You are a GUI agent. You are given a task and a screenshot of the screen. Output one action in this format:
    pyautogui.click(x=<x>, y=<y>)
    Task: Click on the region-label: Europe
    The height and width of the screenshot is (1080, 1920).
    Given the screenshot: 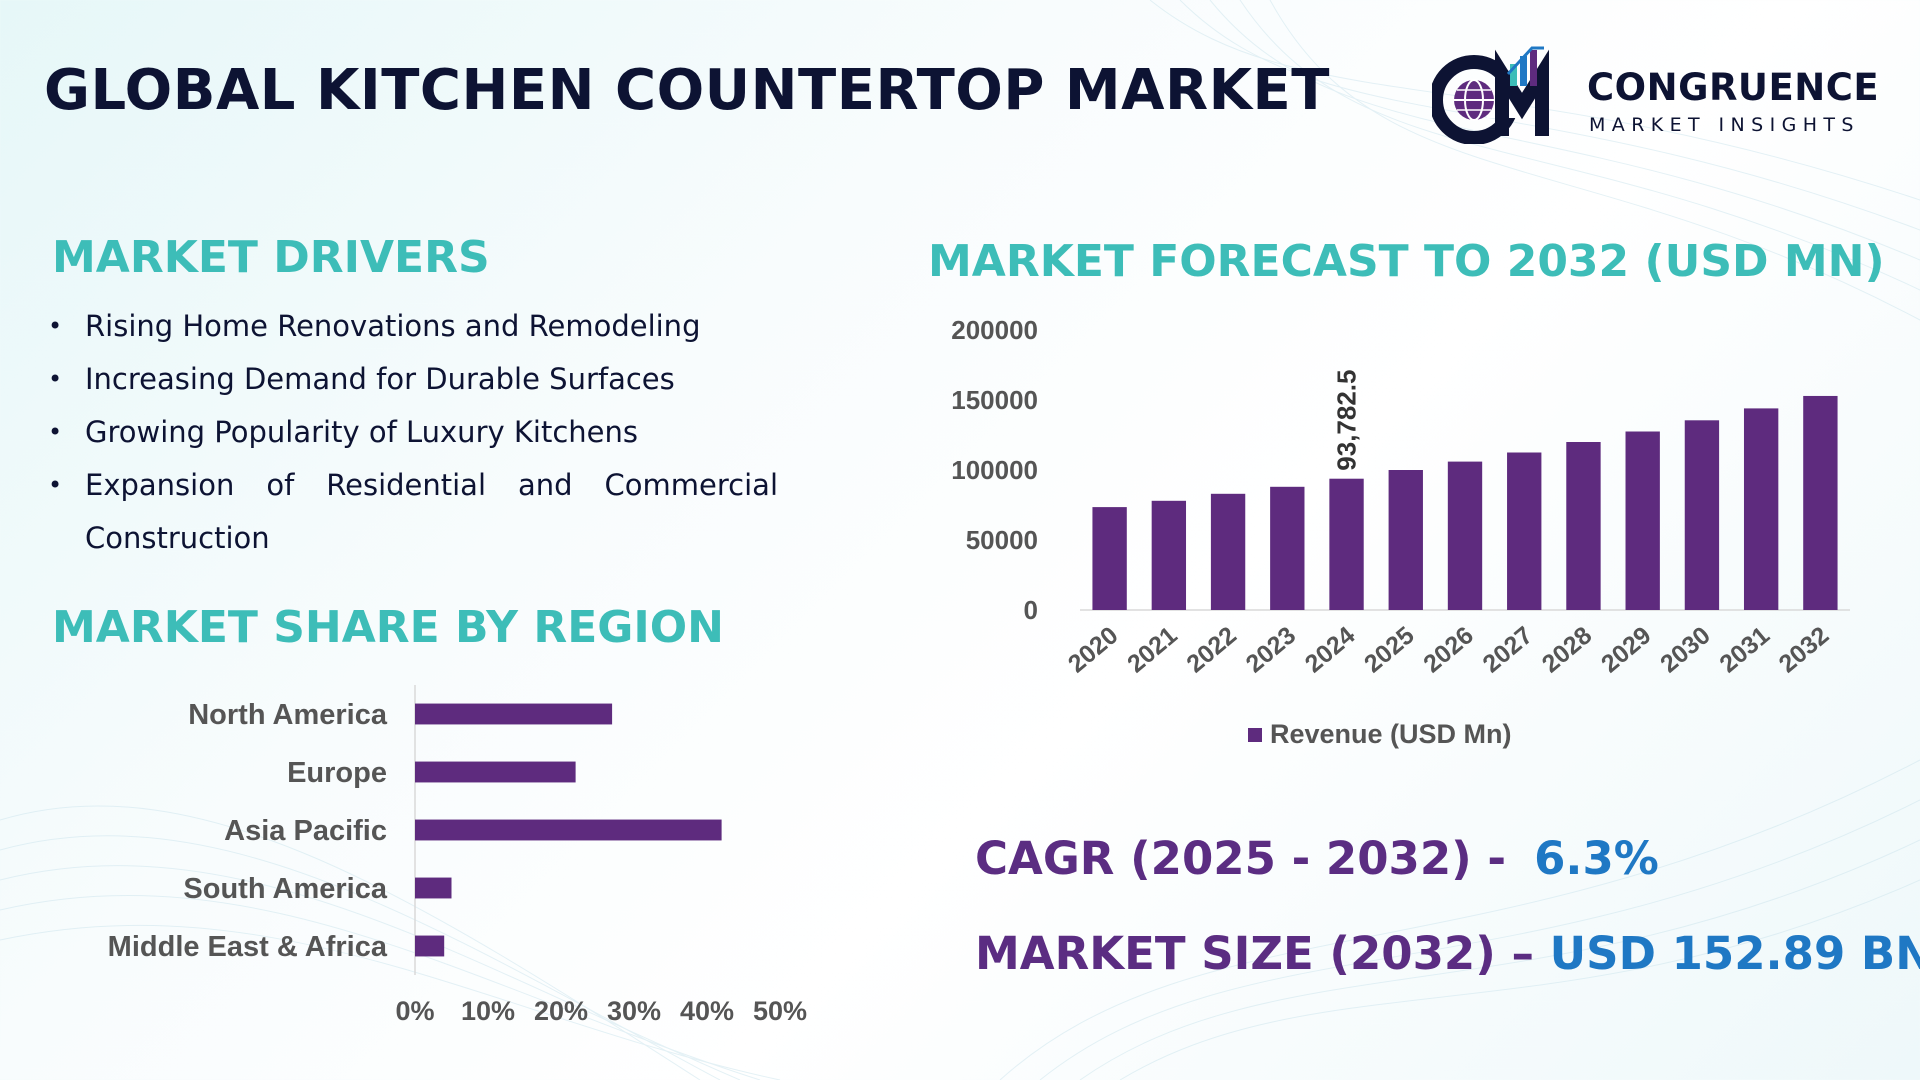 What is the action you would take?
    pyautogui.click(x=337, y=773)
    